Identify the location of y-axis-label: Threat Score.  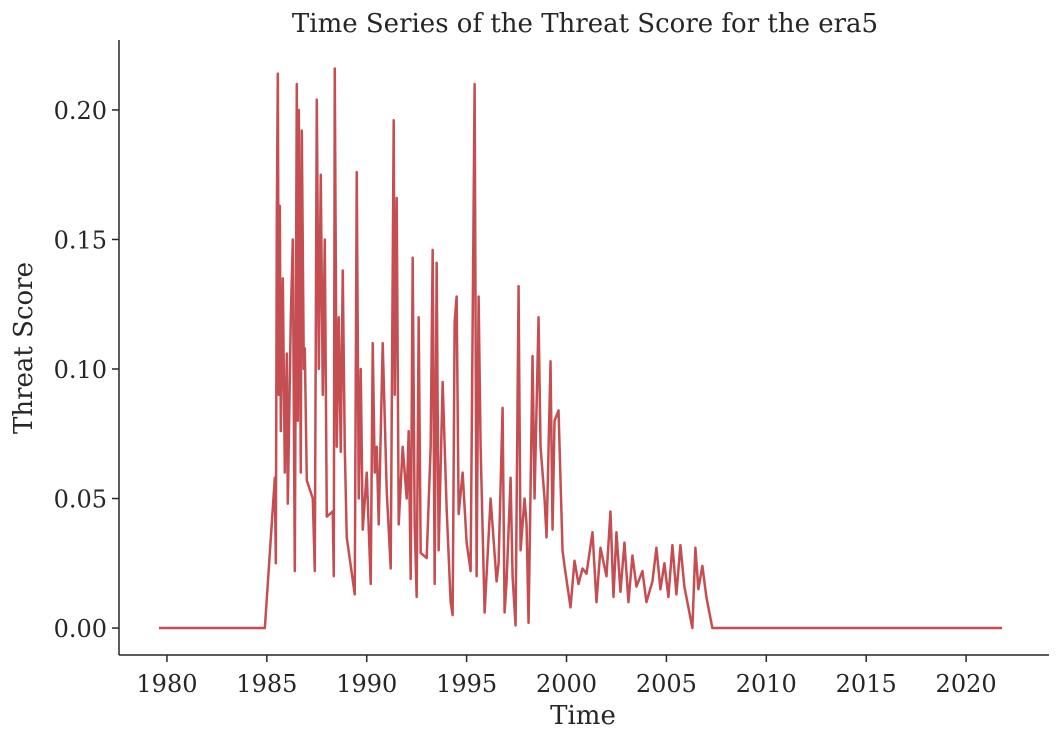
(24, 348).